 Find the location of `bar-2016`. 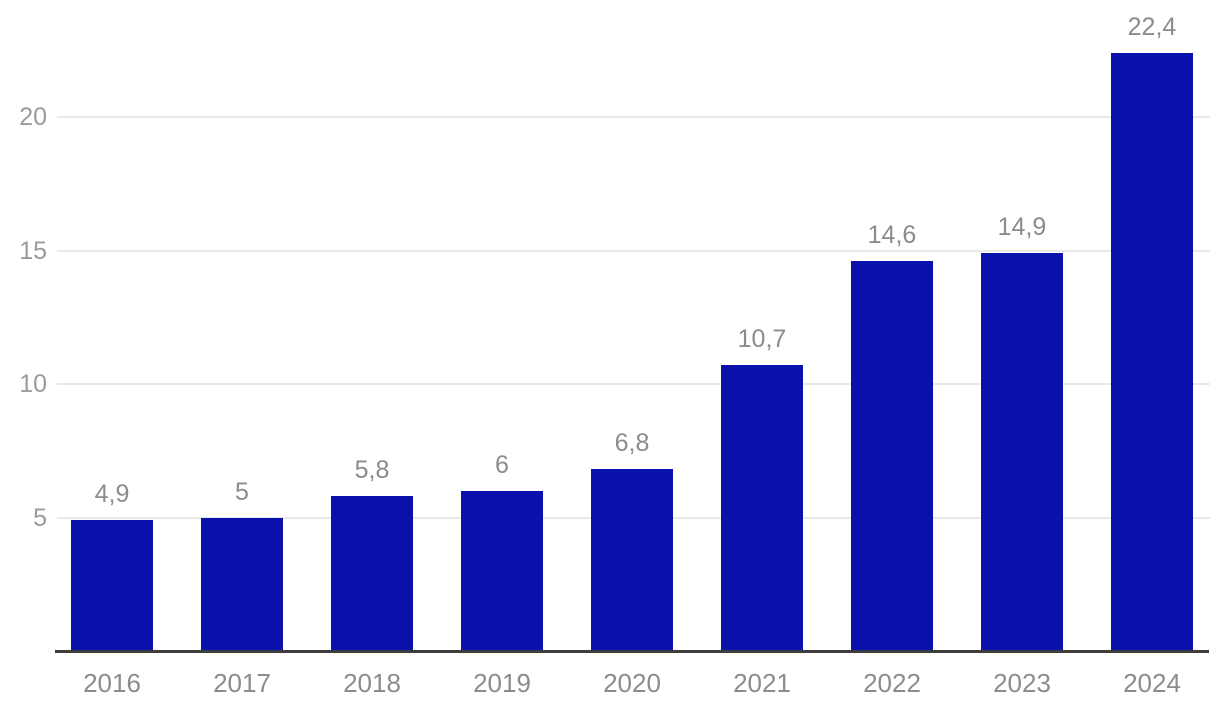

bar-2016 is located at coordinates (112, 585).